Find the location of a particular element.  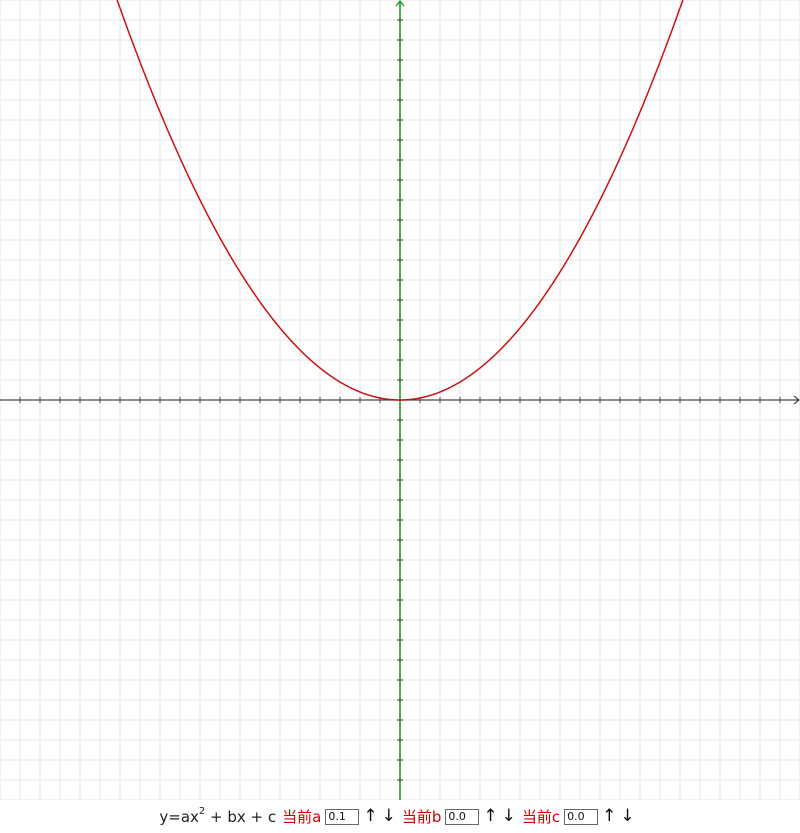

param-c-increase-button: ↑ is located at coordinates (609, 816).